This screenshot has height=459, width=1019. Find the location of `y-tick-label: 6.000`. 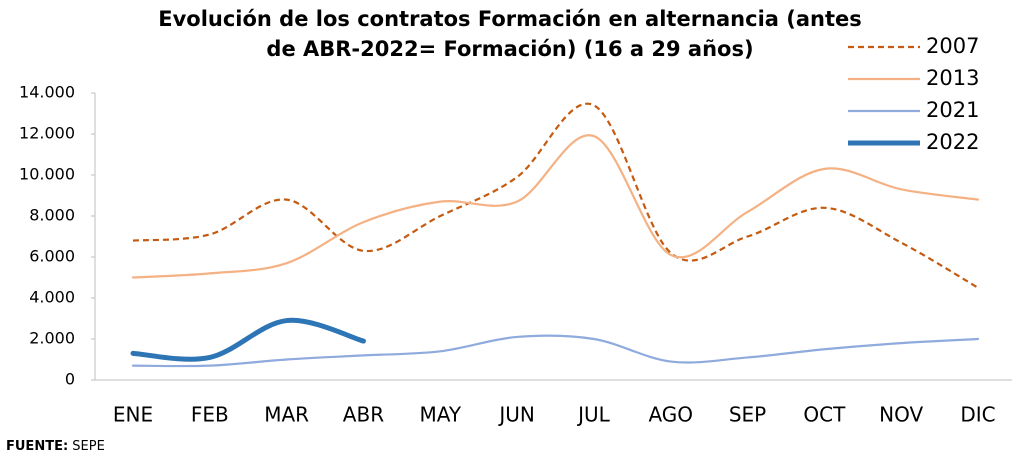

y-tick-label: 6.000 is located at coordinates (52, 256).